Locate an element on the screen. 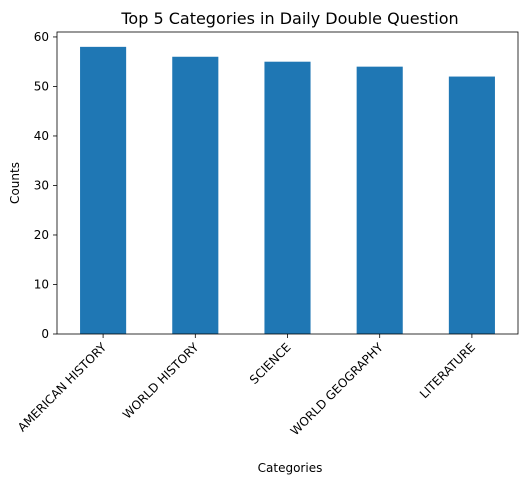 This screenshot has width=531, height=491. y-tick-label: 0 is located at coordinates (45, 334).